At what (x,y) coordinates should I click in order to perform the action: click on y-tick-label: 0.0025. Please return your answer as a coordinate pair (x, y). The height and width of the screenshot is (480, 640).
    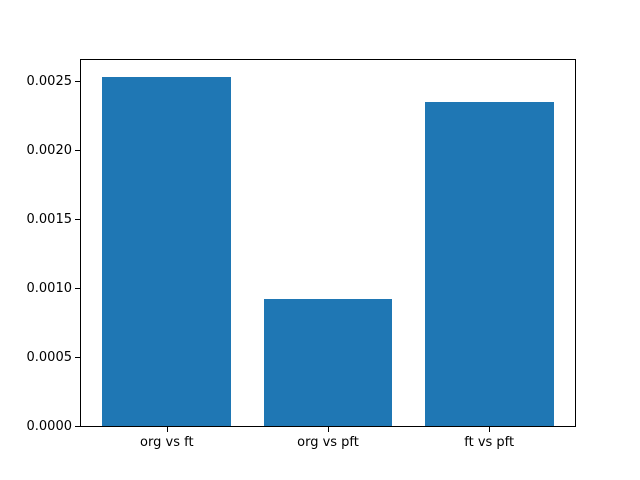
    Looking at the image, I should click on (49, 81).